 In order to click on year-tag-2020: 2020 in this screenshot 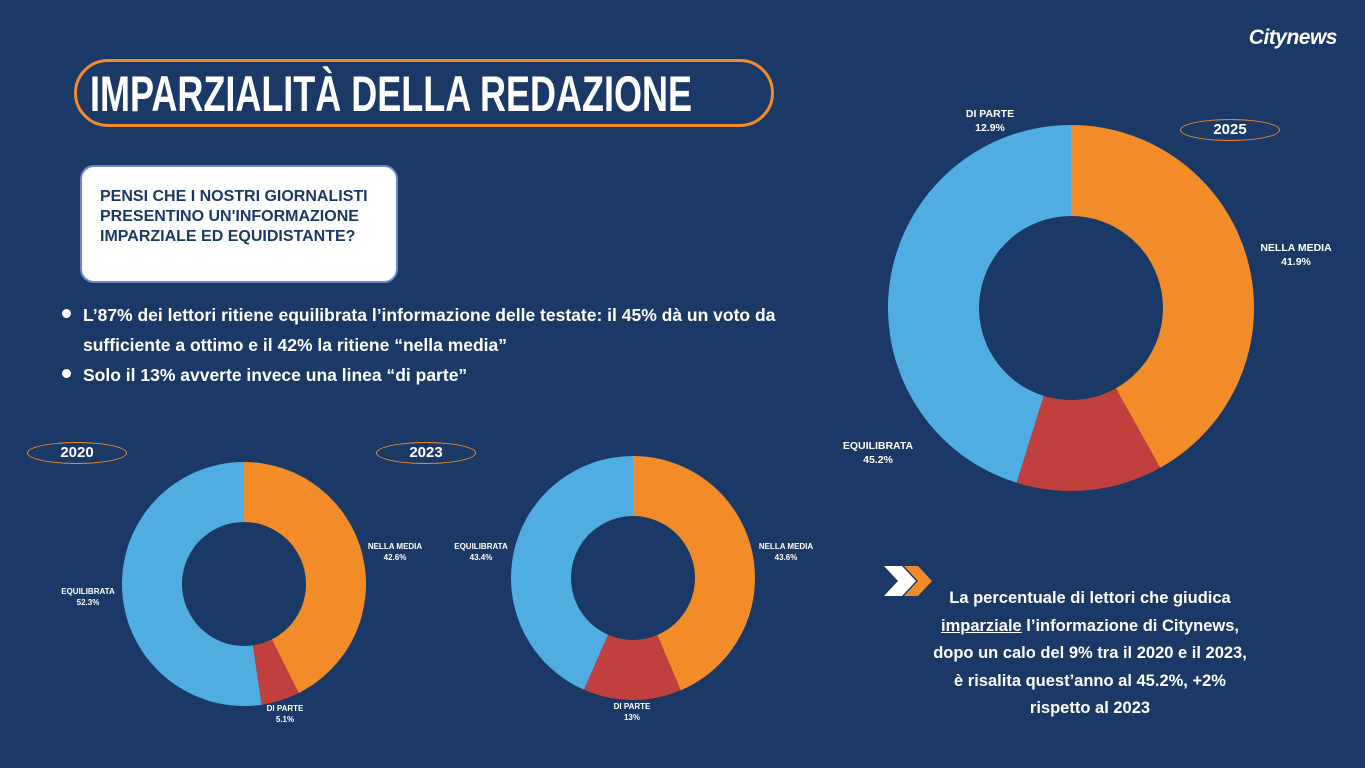, I will do `click(77, 453)`.